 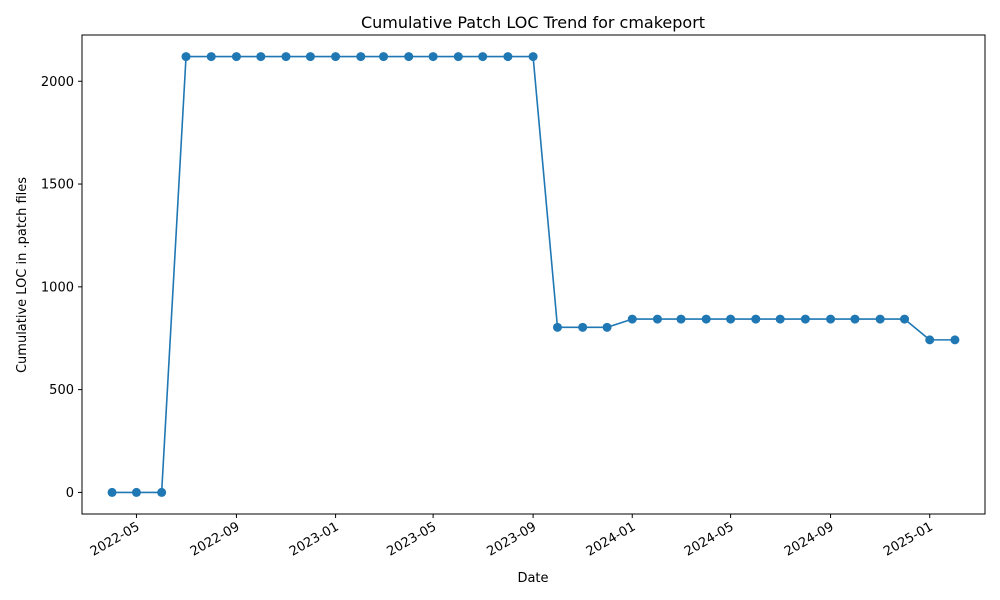 I want to click on y-axis-ticks: 0 500 1000 1500 2000, so click(x=61, y=288).